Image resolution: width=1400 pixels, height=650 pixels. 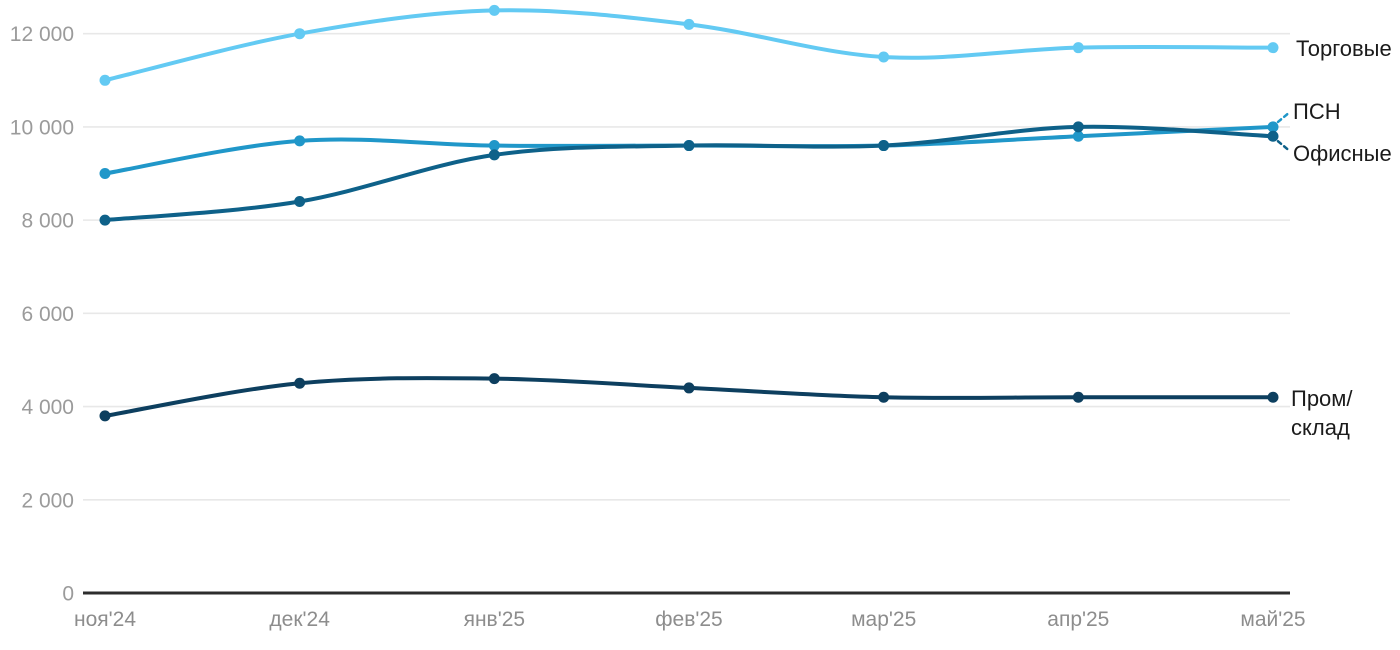 I want to click on y-axis-tick-label: 8 000, so click(x=47, y=221).